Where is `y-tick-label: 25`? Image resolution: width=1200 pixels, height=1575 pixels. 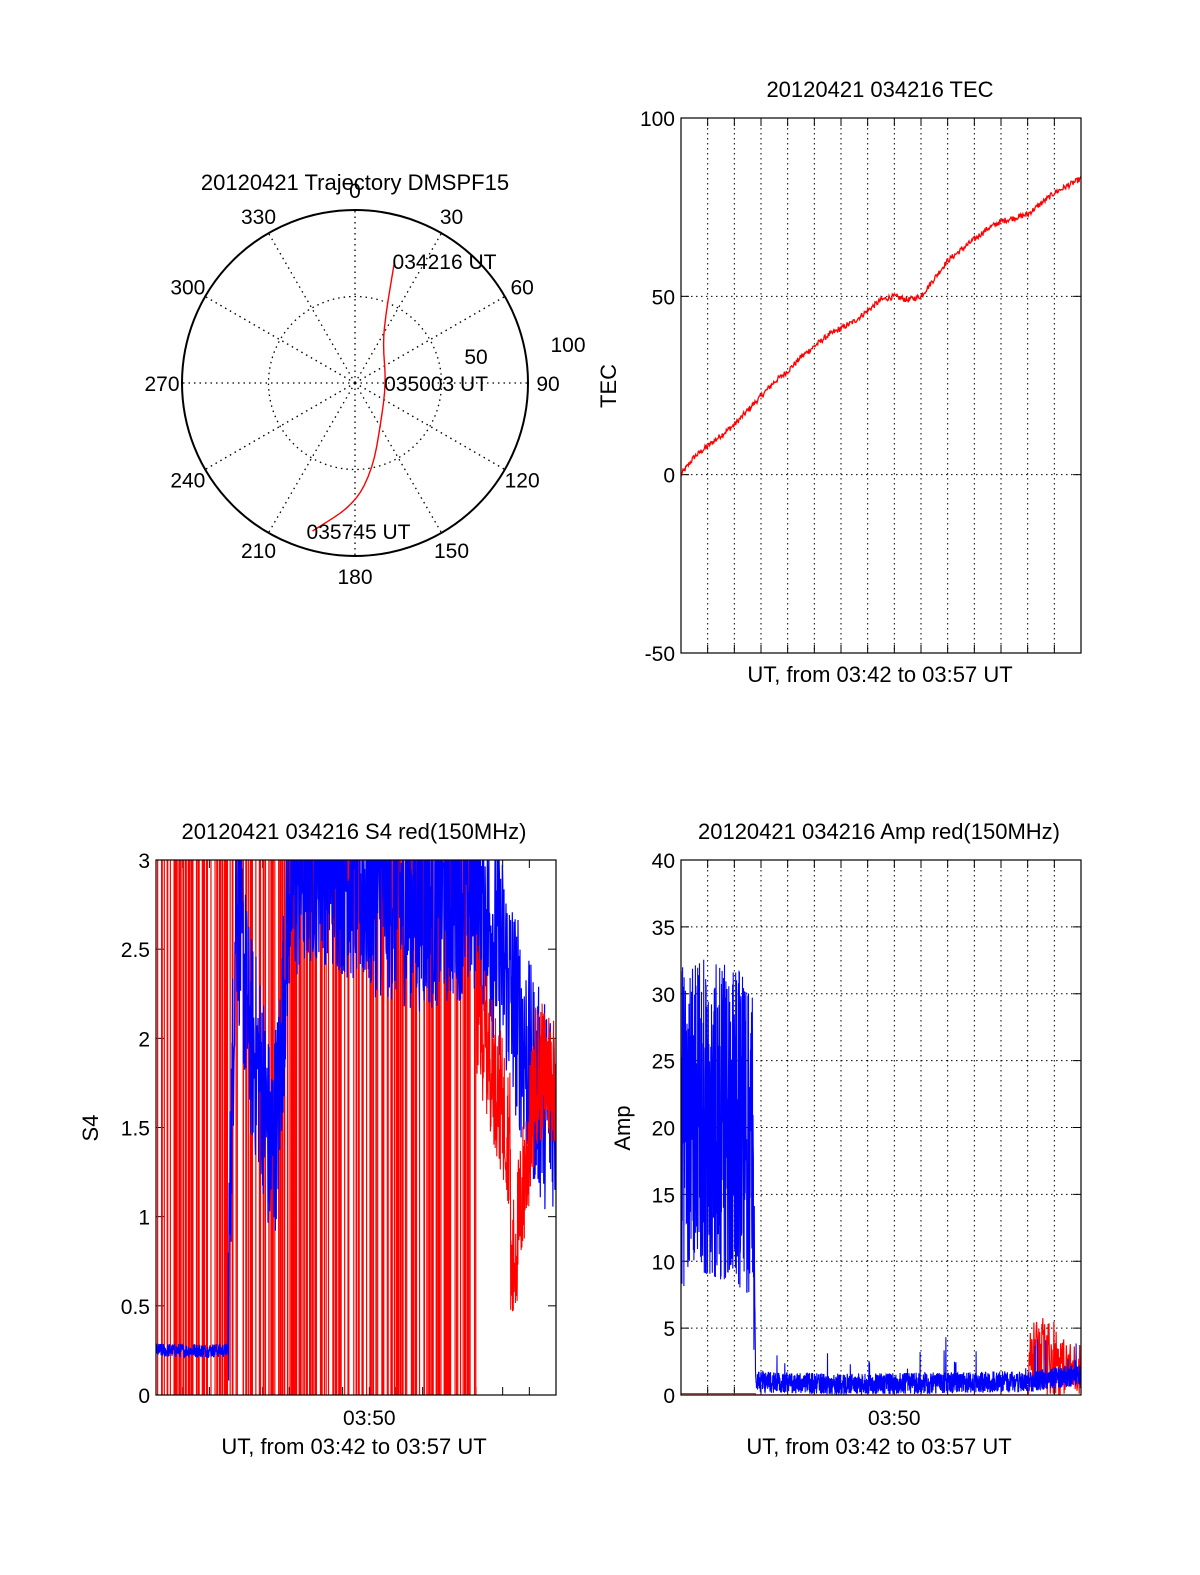 y-tick-label: 25 is located at coordinates (663, 1062).